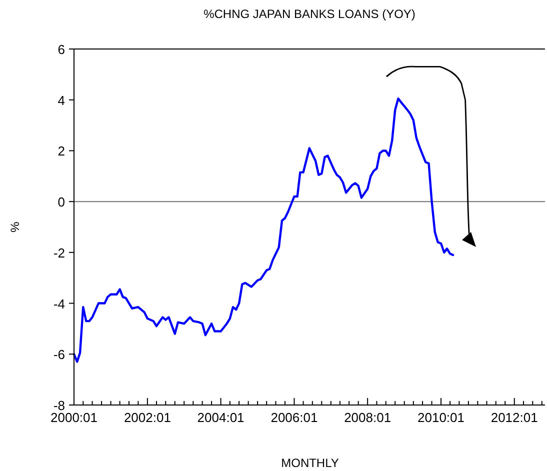 The image size is (547, 471). Describe the element at coordinates (15, 226) in the screenshot. I see `y-axis-title: %` at that location.